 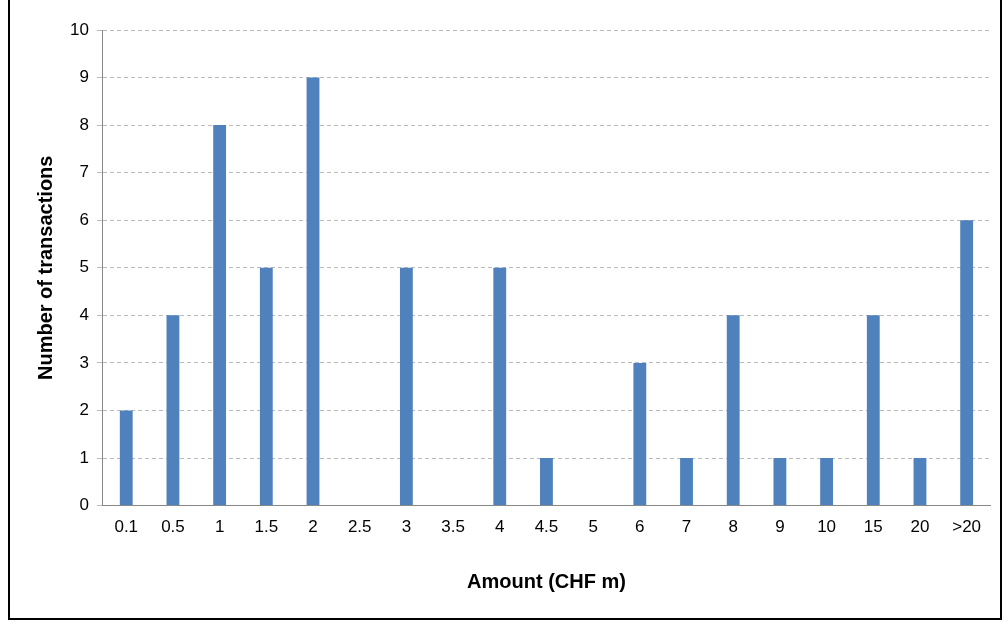 What do you see at coordinates (780, 527) in the screenshot?
I see `x-tick-label: 9` at bounding box center [780, 527].